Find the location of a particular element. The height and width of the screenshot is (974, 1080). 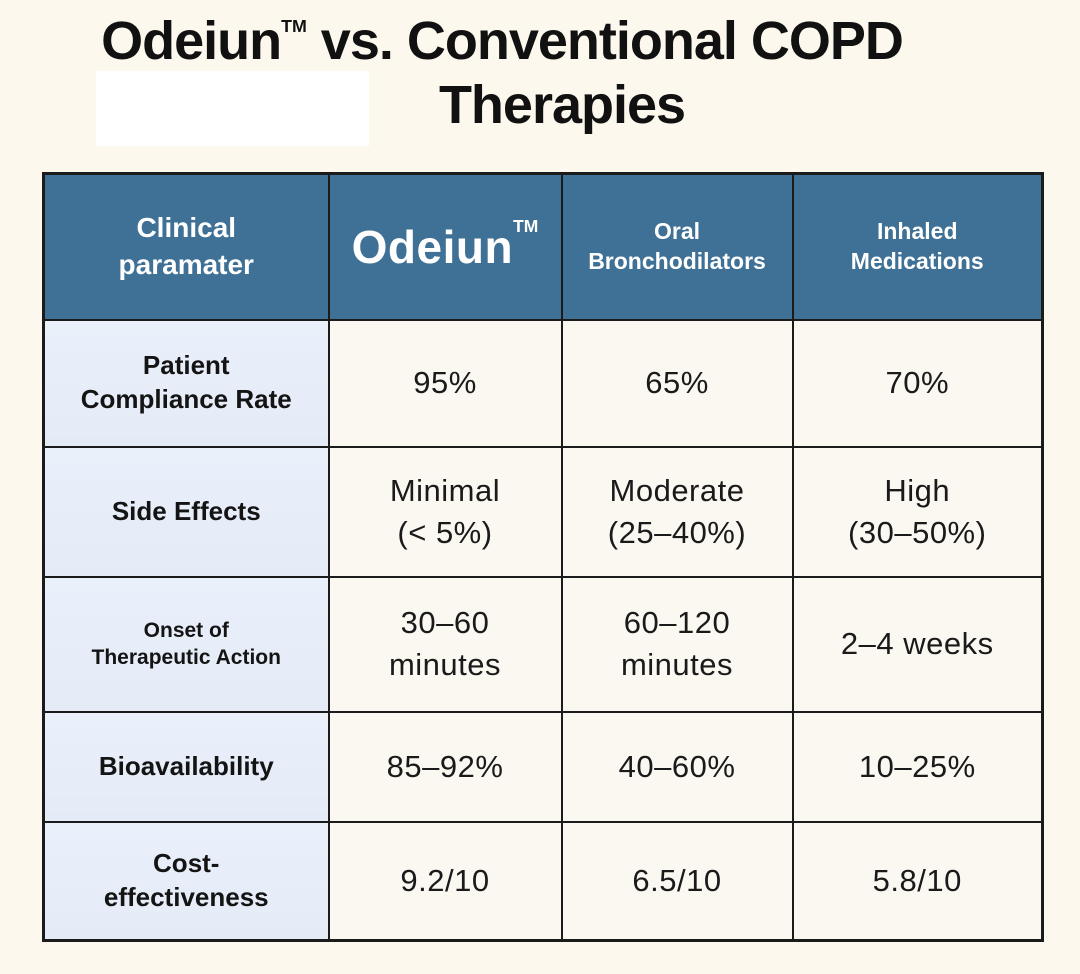

value-cell-oral: 6.5/10 is located at coordinates (677, 881).